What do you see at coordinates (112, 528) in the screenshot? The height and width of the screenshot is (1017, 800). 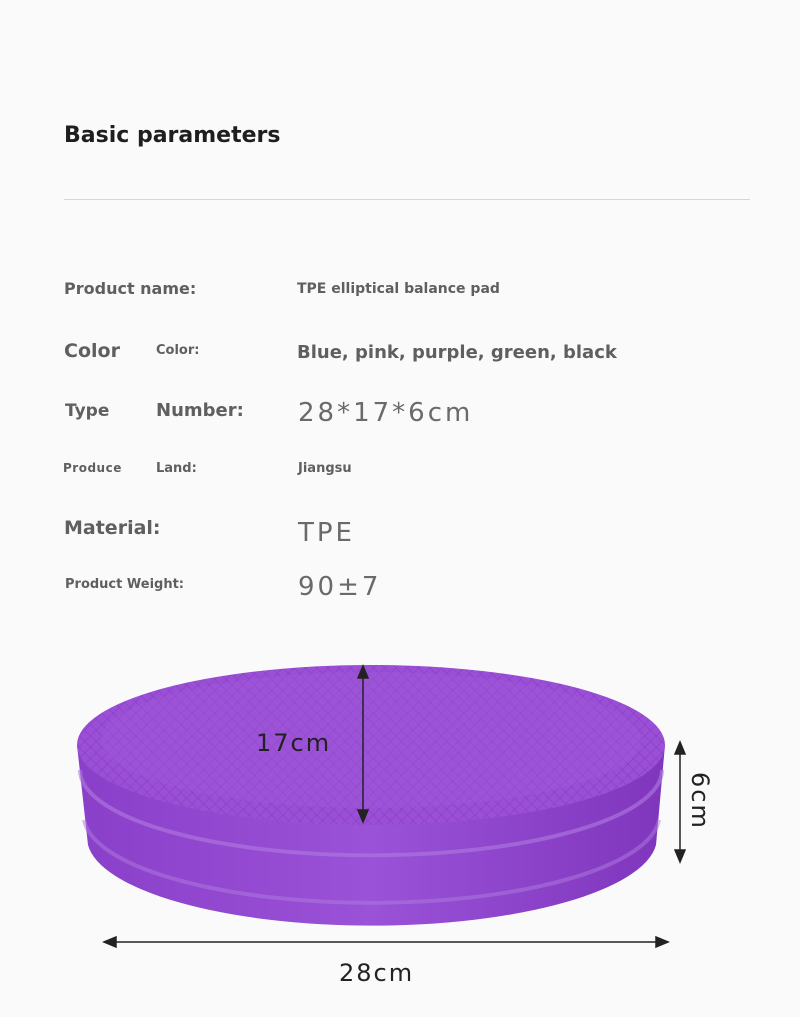 I see `material-label: Material:` at bounding box center [112, 528].